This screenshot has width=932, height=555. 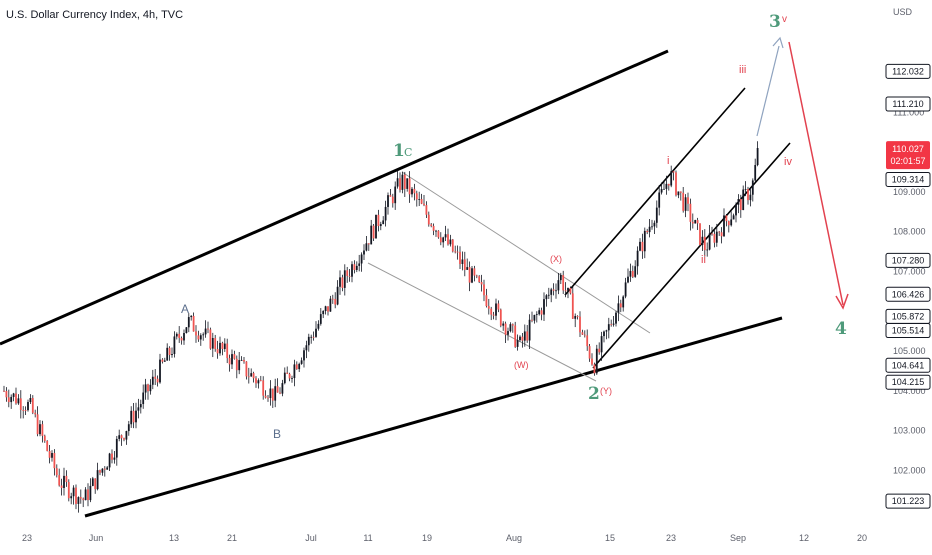 I want to click on current-price-box, so click(x=908, y=155).